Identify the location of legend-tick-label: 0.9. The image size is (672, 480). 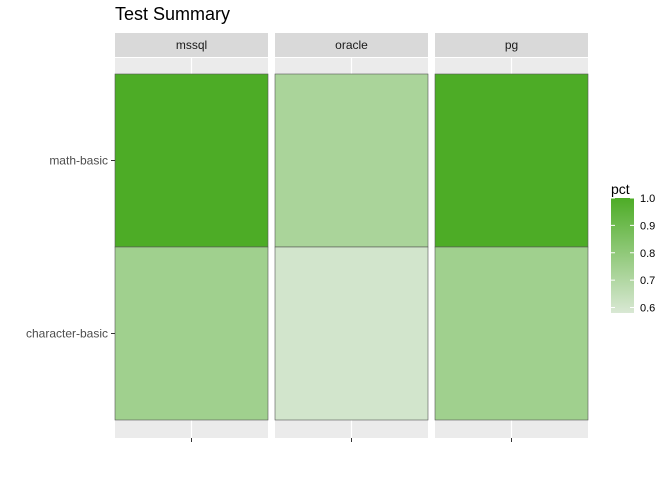
(647, 226).